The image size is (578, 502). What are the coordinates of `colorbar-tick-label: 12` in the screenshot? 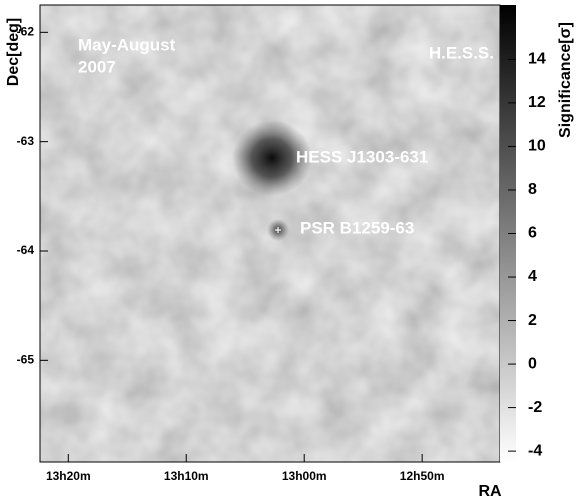 It's located at (537, 102).